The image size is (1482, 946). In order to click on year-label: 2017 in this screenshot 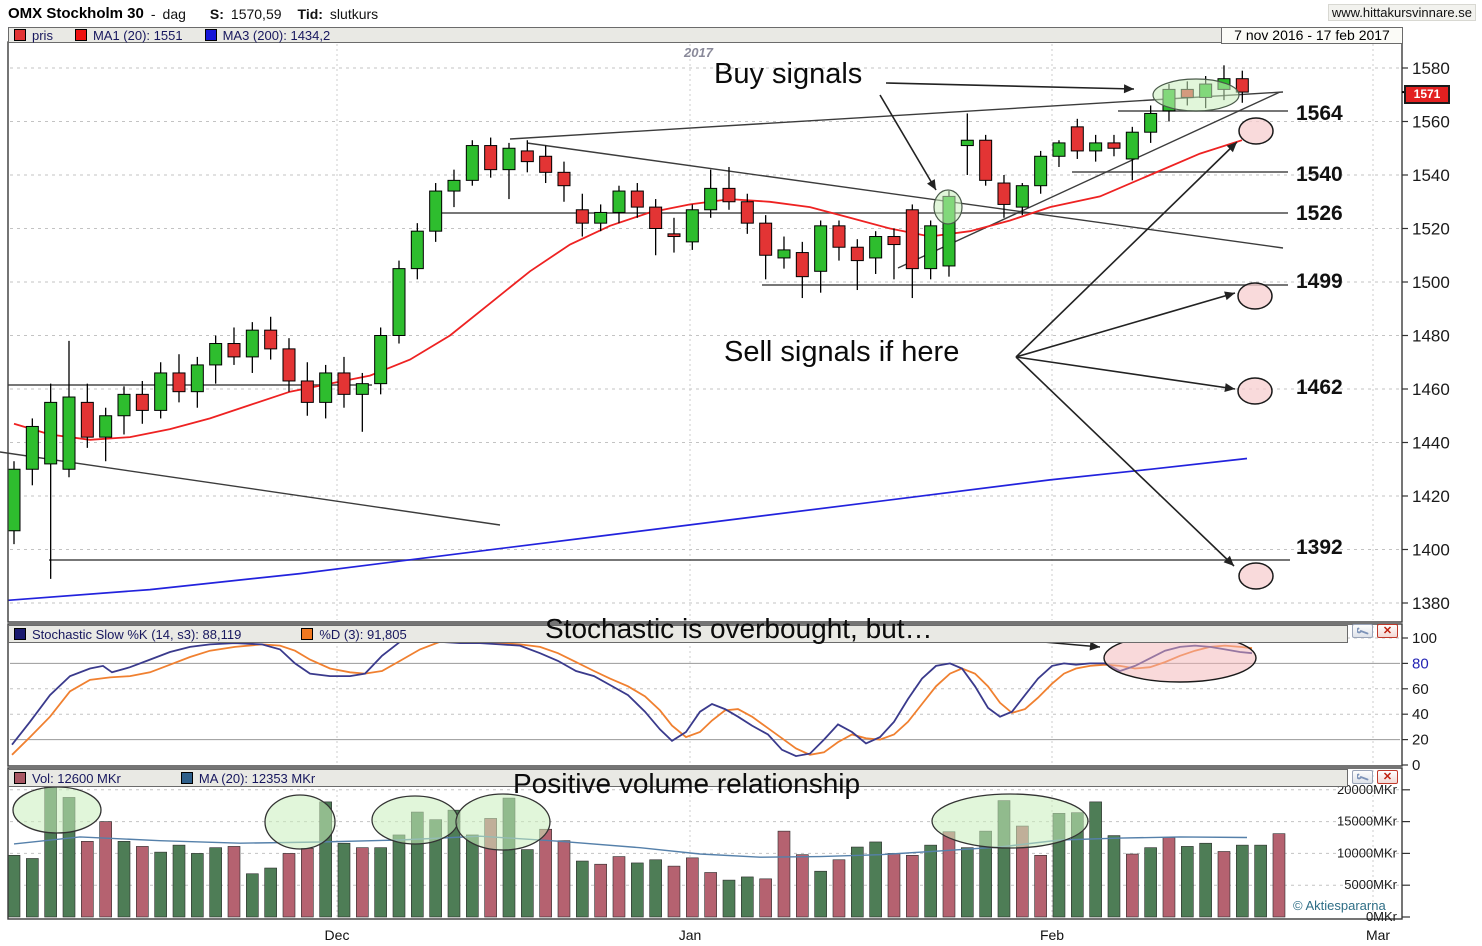, I will do `click(698, 52)`.